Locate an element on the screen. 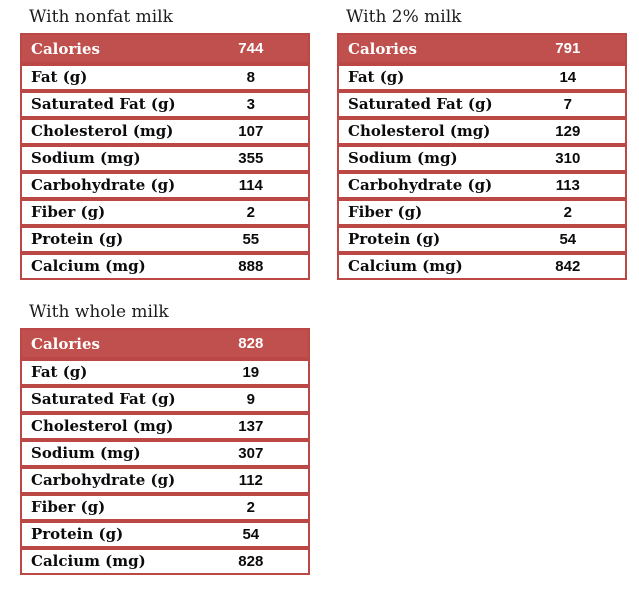 The width and height of the screenshot is (639, 597). nutrient-value: 14 is located at coordinates (567, 75).